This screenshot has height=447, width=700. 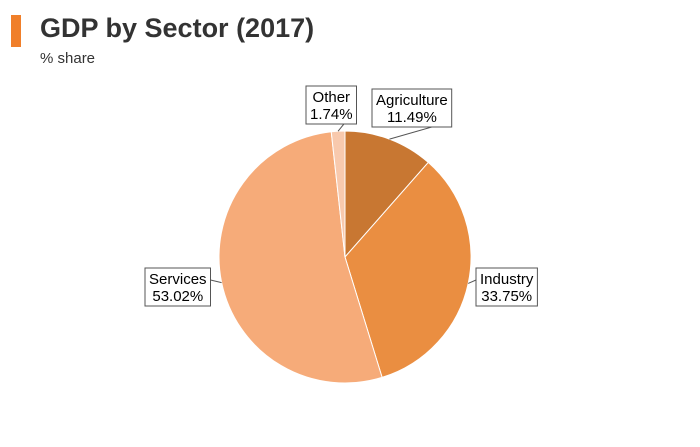 I want to click on pie-label-name: Services, so click(x=178, y=279).